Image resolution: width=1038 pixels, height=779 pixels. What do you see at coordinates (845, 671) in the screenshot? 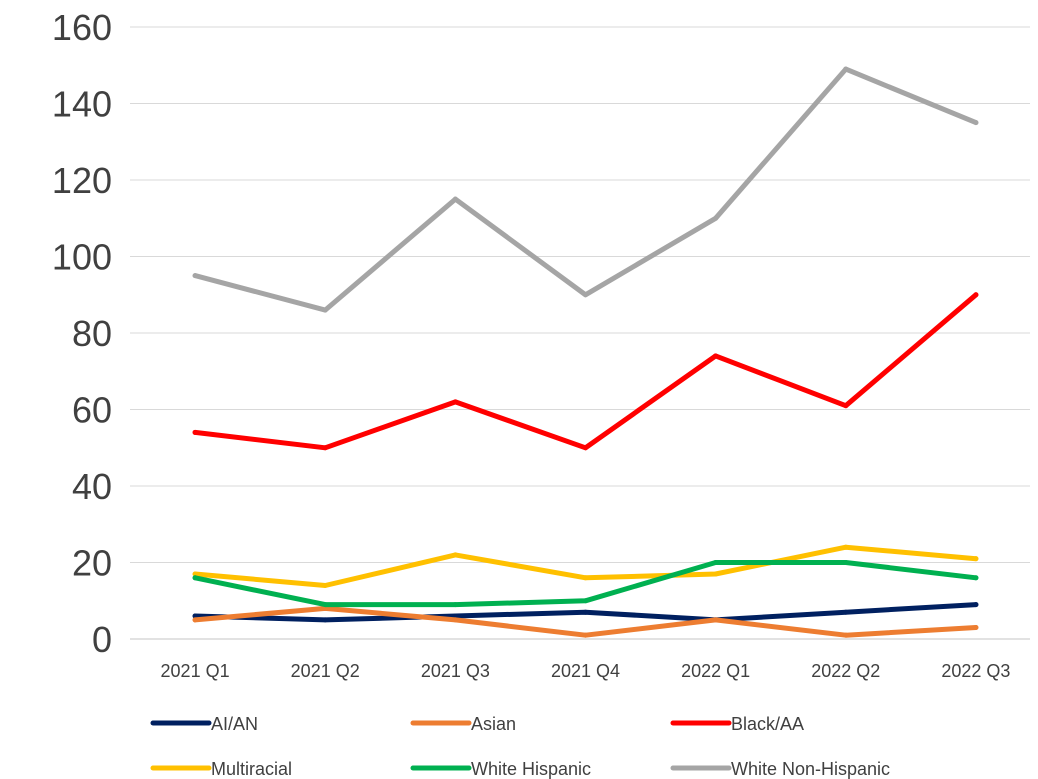
I see `x-tick-label: 2022 Q2` at bounding box center [845, 671].